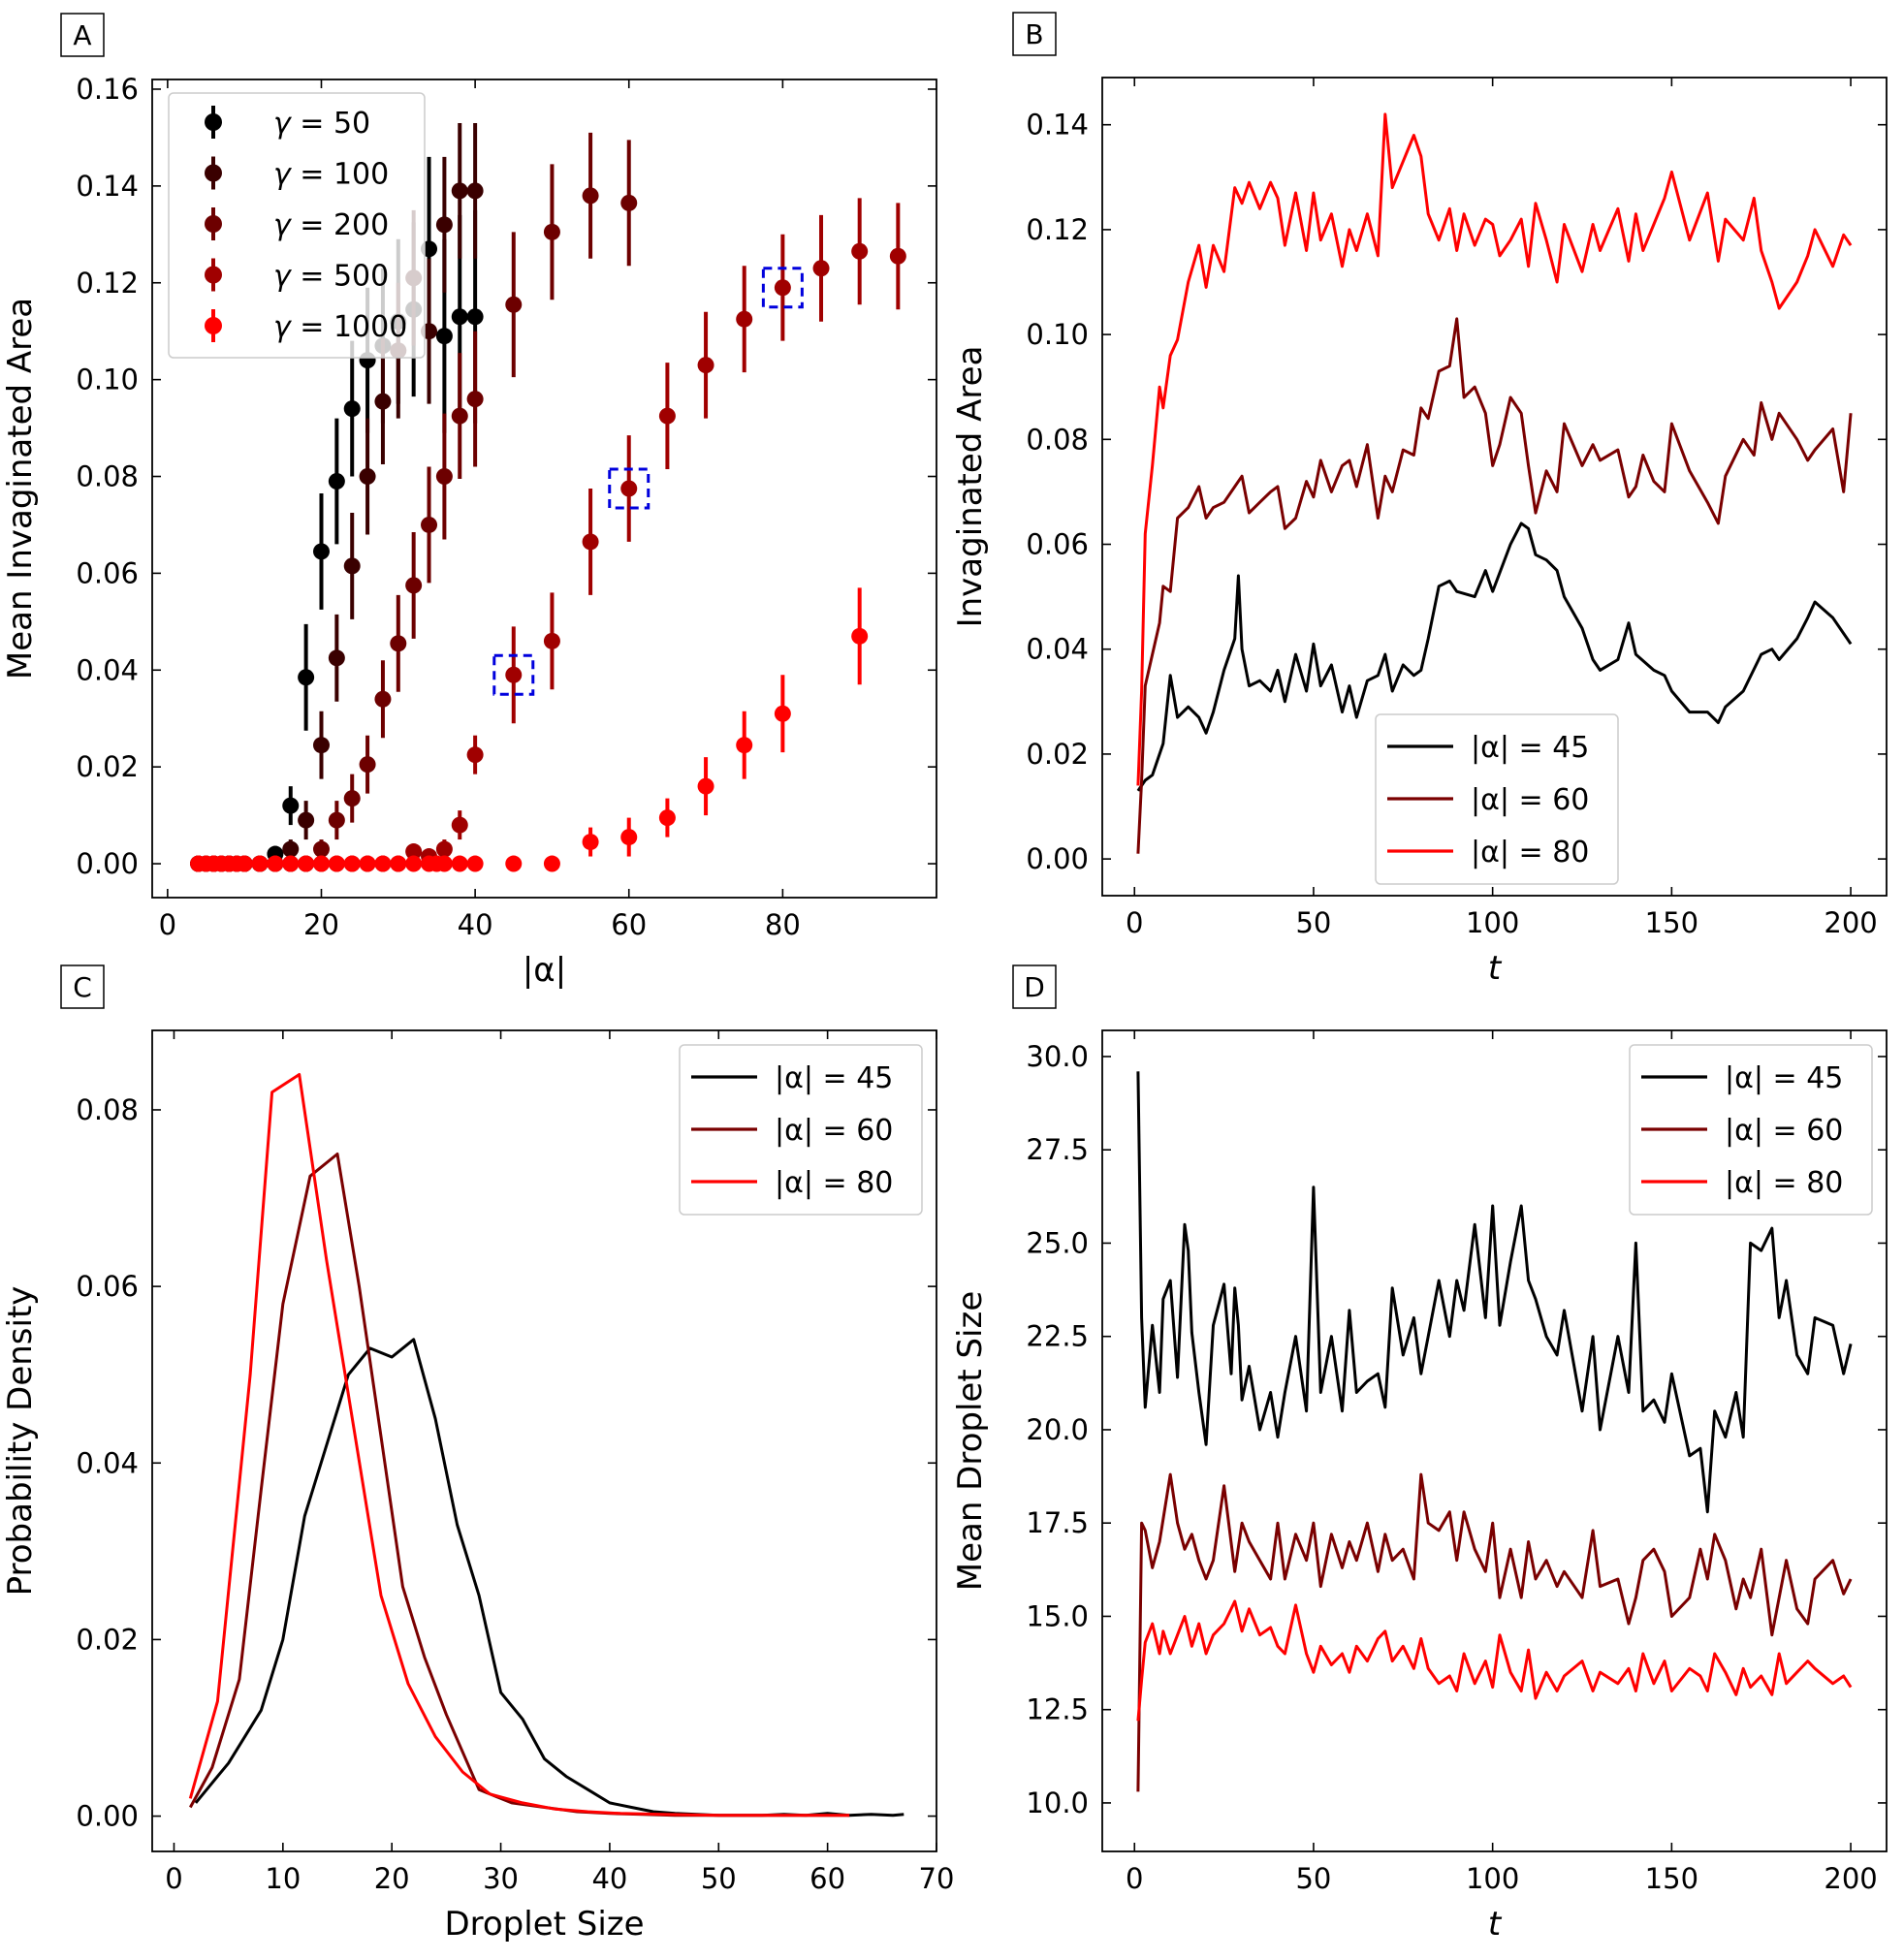 This screenshot has width=1904, height=1960. I want to click on legend-label-value: 200, so click(361, 225).